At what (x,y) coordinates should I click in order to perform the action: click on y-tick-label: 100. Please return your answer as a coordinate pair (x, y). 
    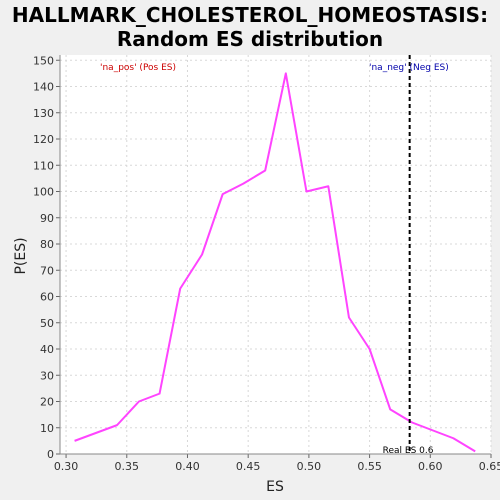
    Looking at the image, I should click on (43, 192).